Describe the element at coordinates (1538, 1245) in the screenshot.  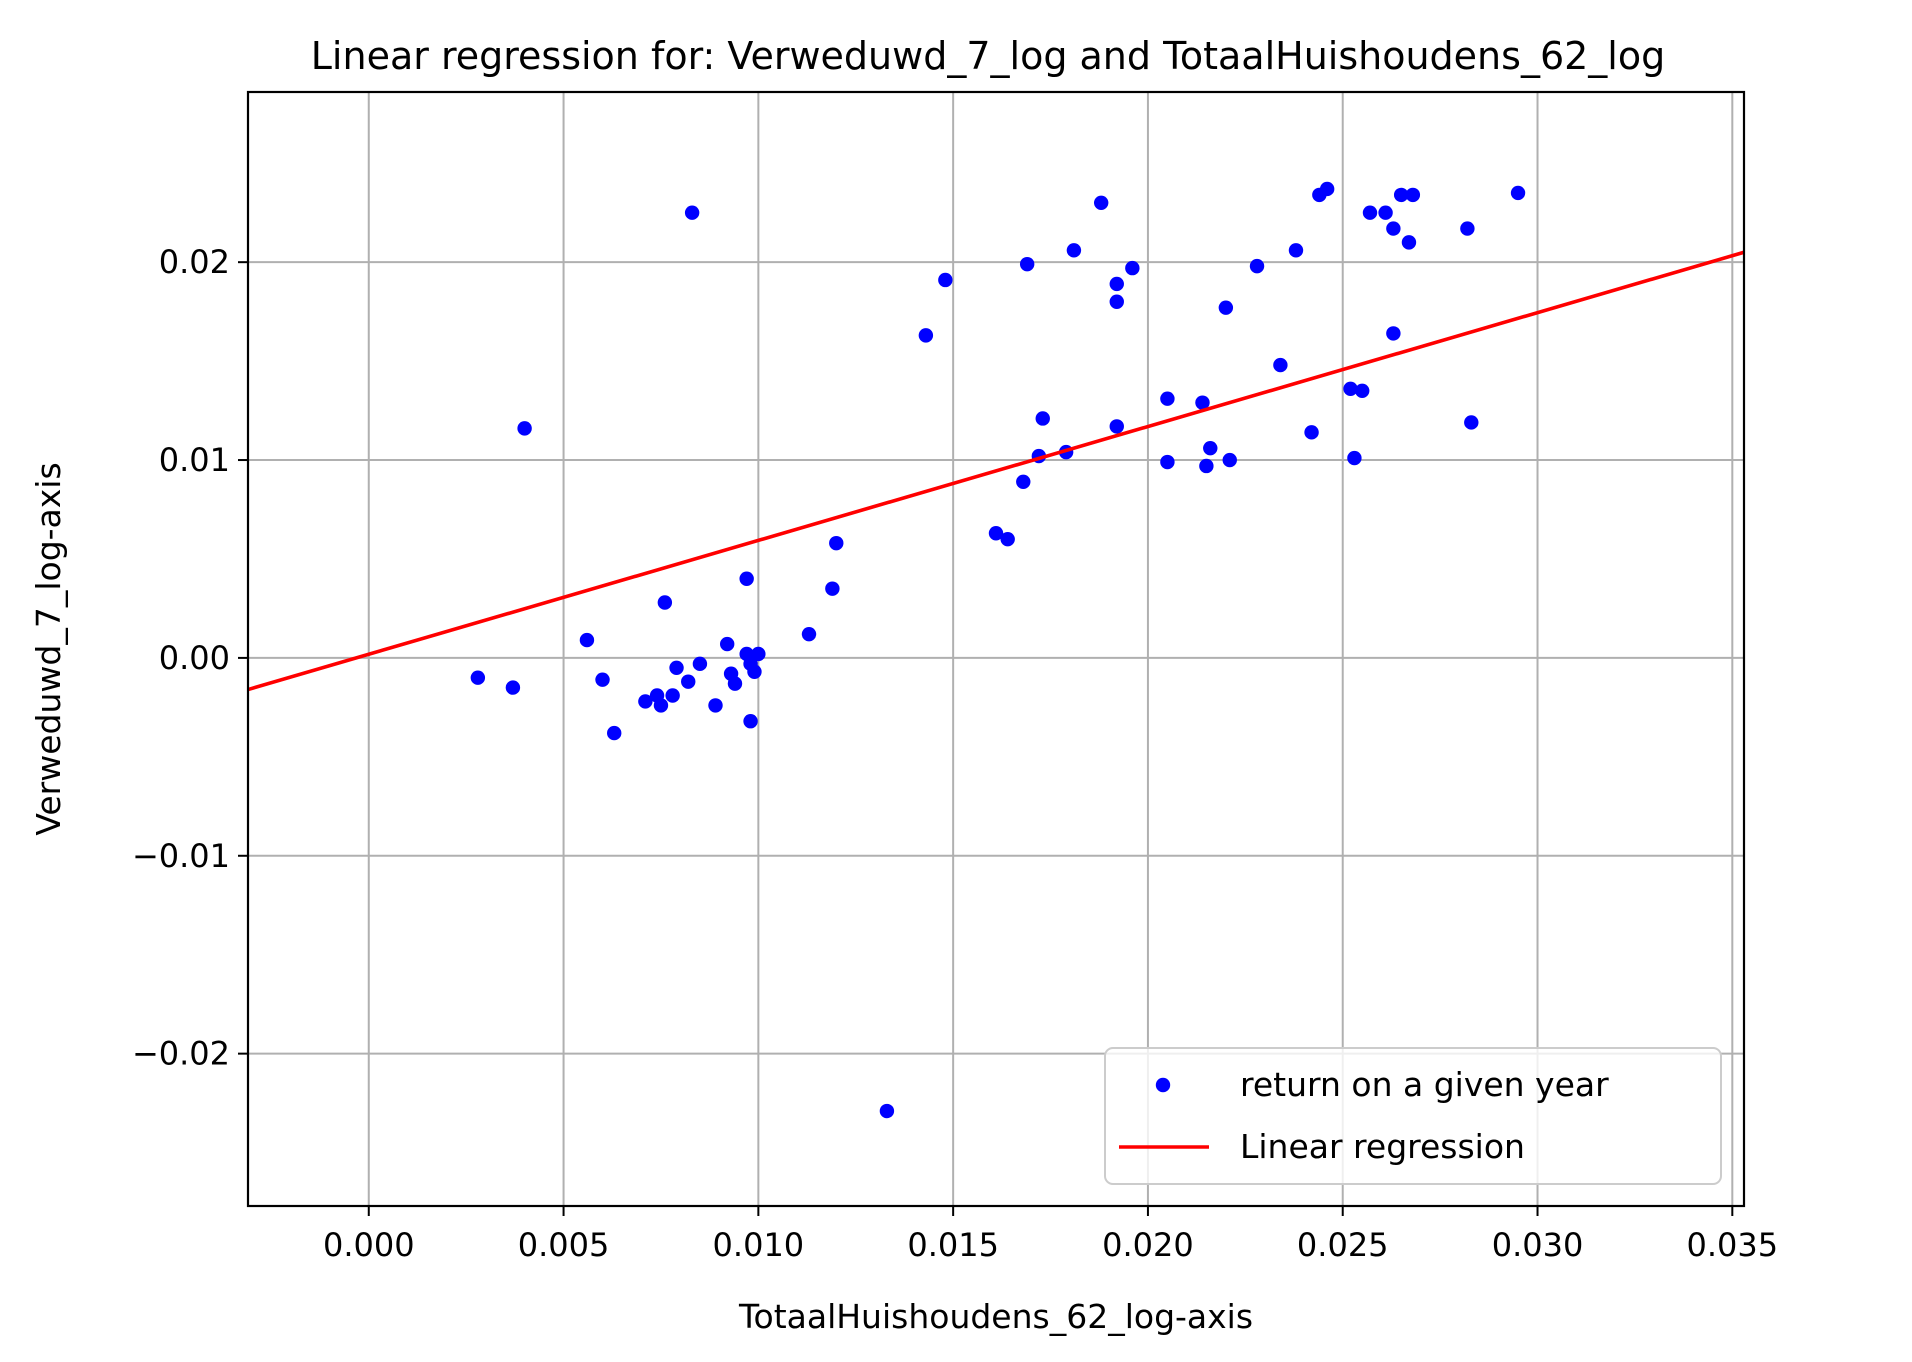
I see `x-tick-label: 0.030` at that location.